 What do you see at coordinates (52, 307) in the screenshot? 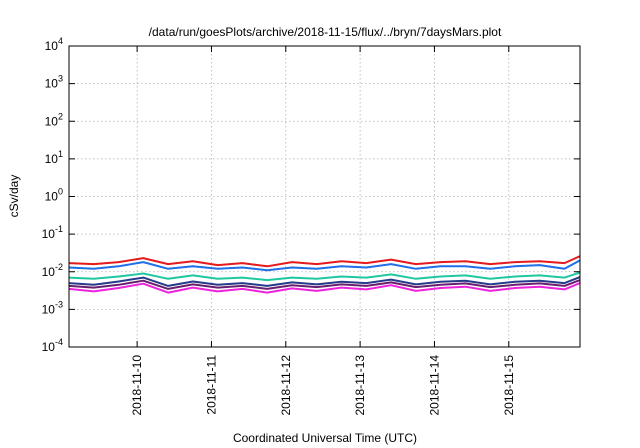
I see `y-tick-label: 10⁻³` at bounding box center [52, 307].